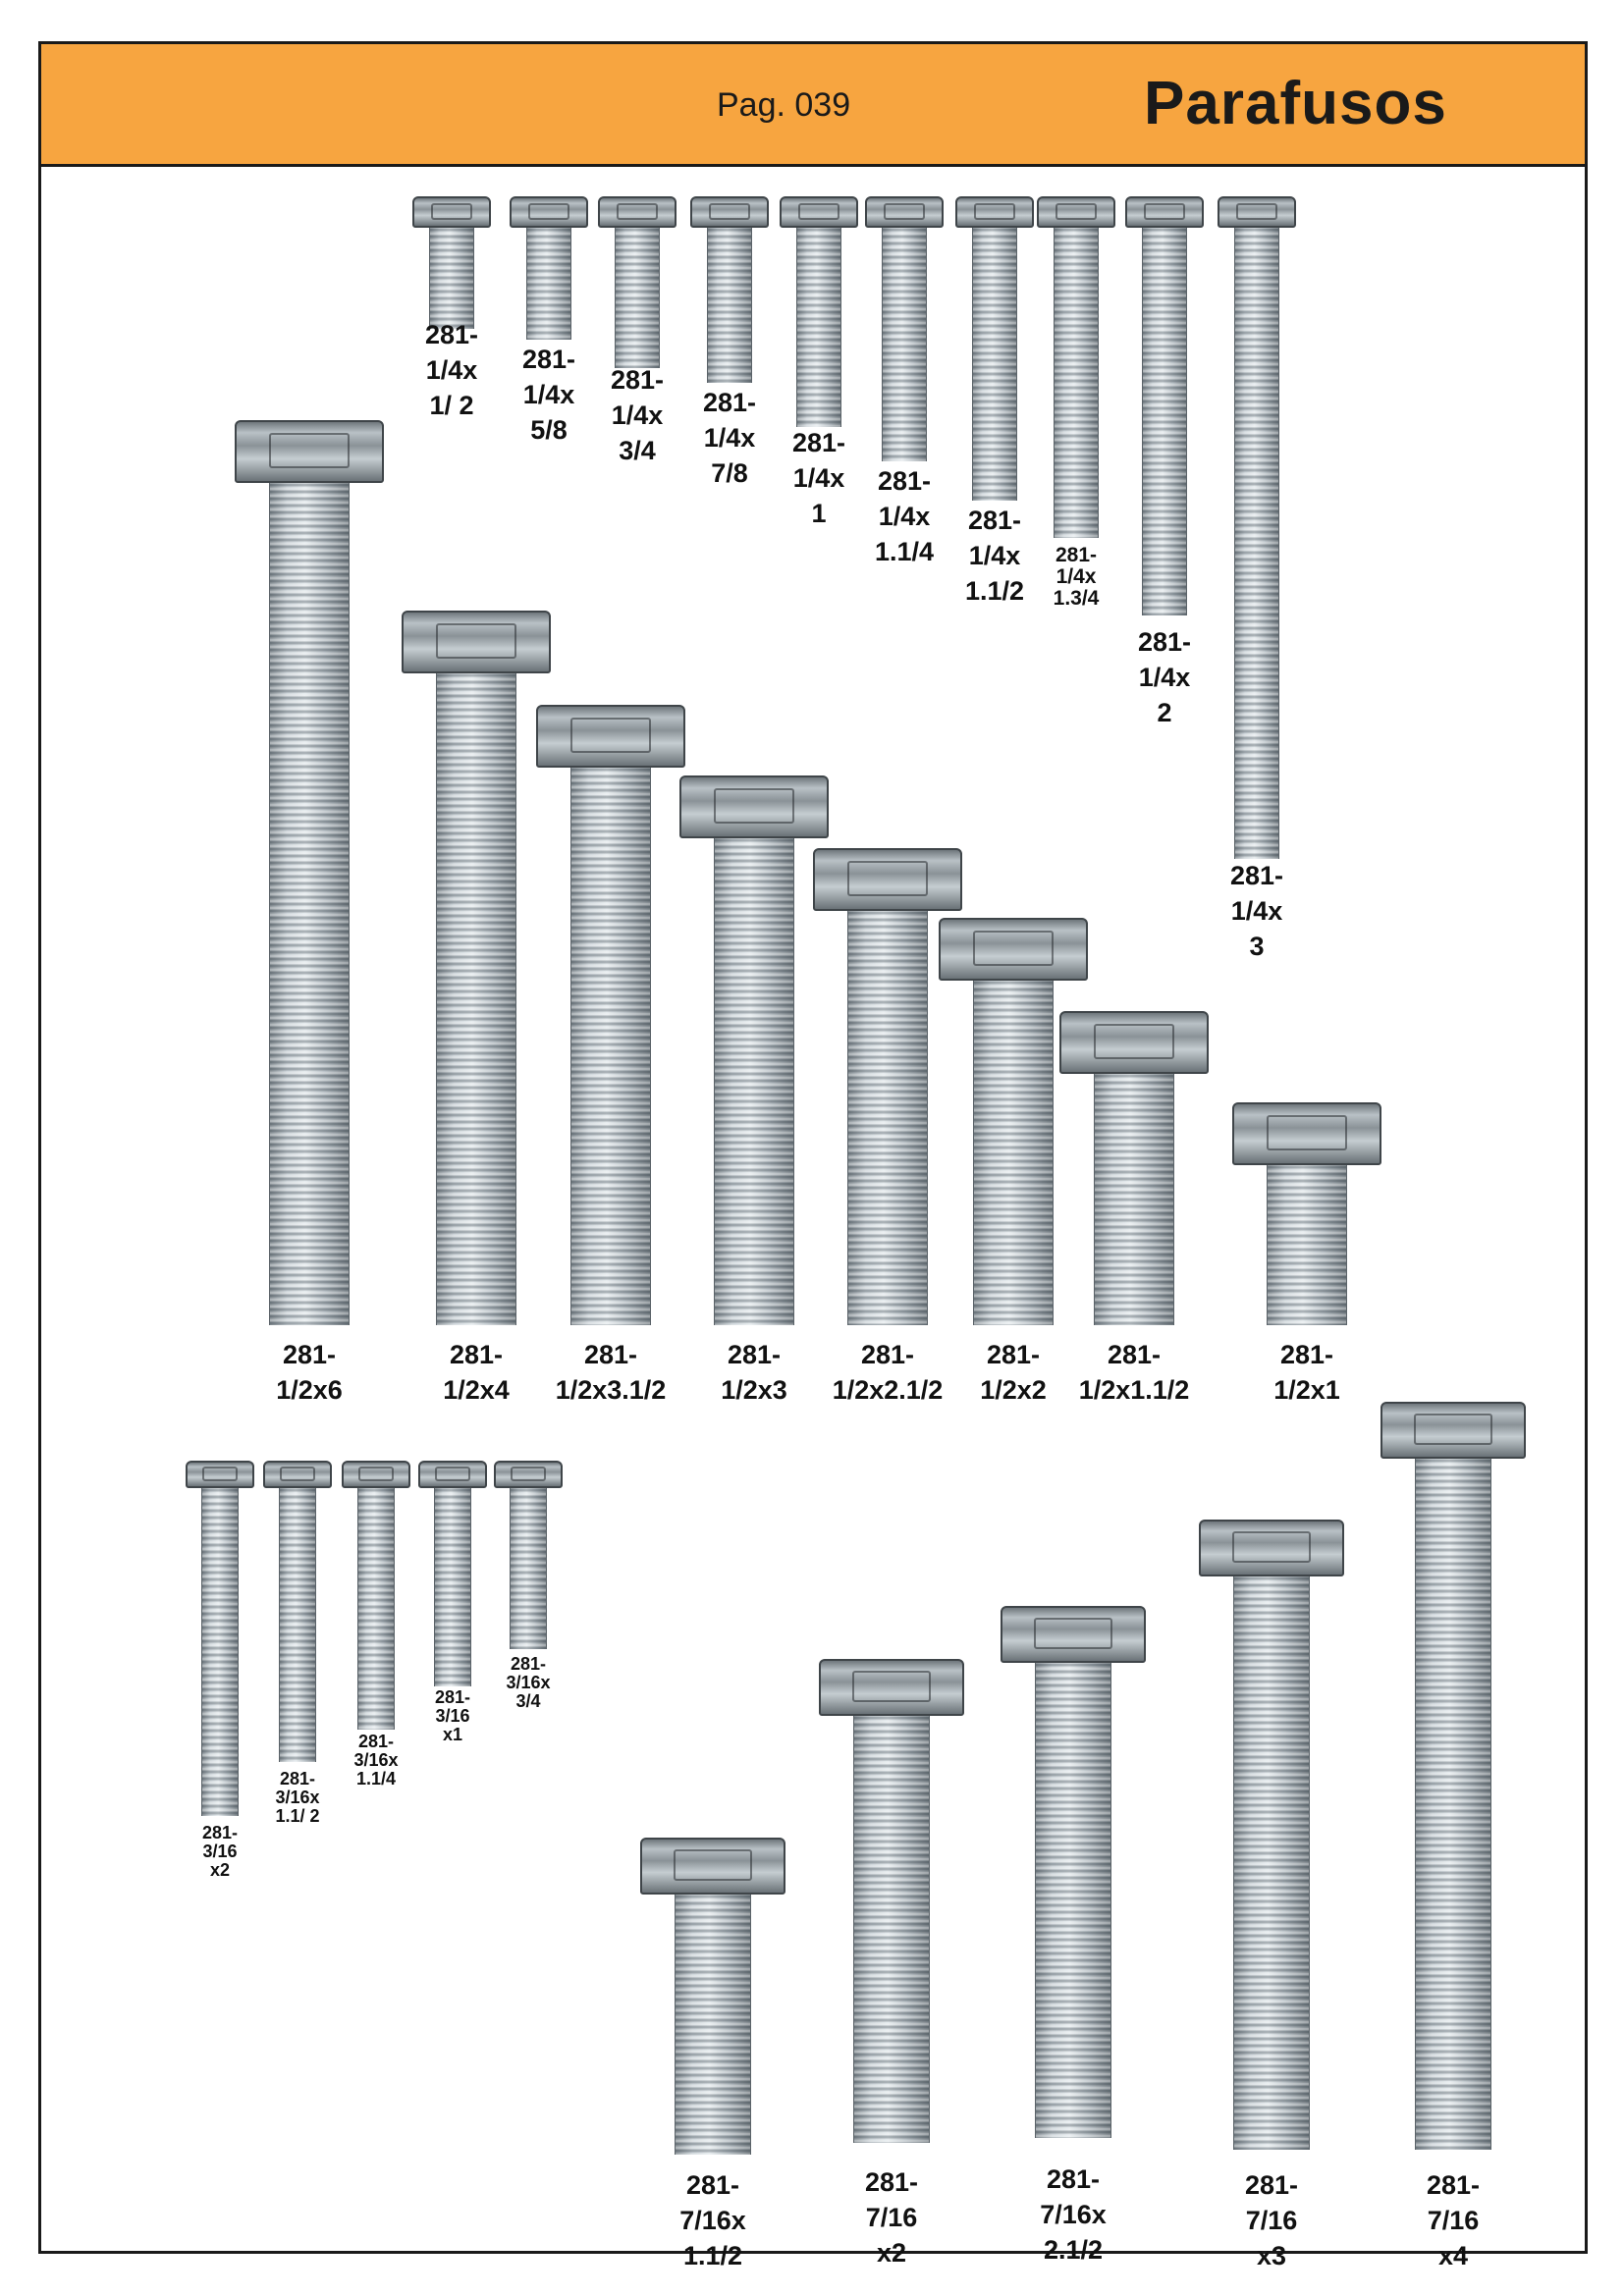 Image resolution: width=1624 pixels, height=2296 pixels. Describe the element at coordinates (297, 1816) in the screenshot. I see `bolt-label-line: 1.1/ 2` at that location.